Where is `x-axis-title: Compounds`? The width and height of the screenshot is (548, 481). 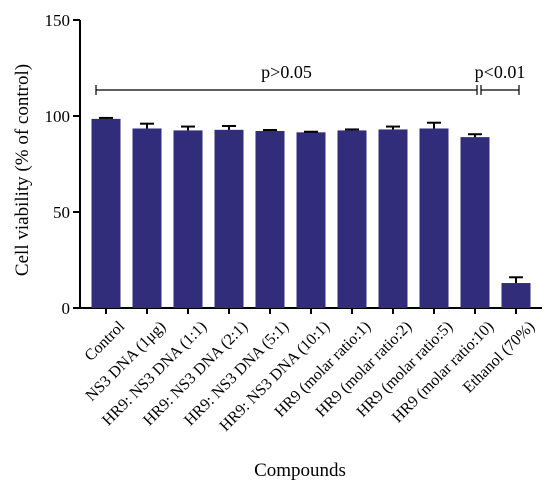
x-axis-title: Compounds is located at coordinates (300, 470).